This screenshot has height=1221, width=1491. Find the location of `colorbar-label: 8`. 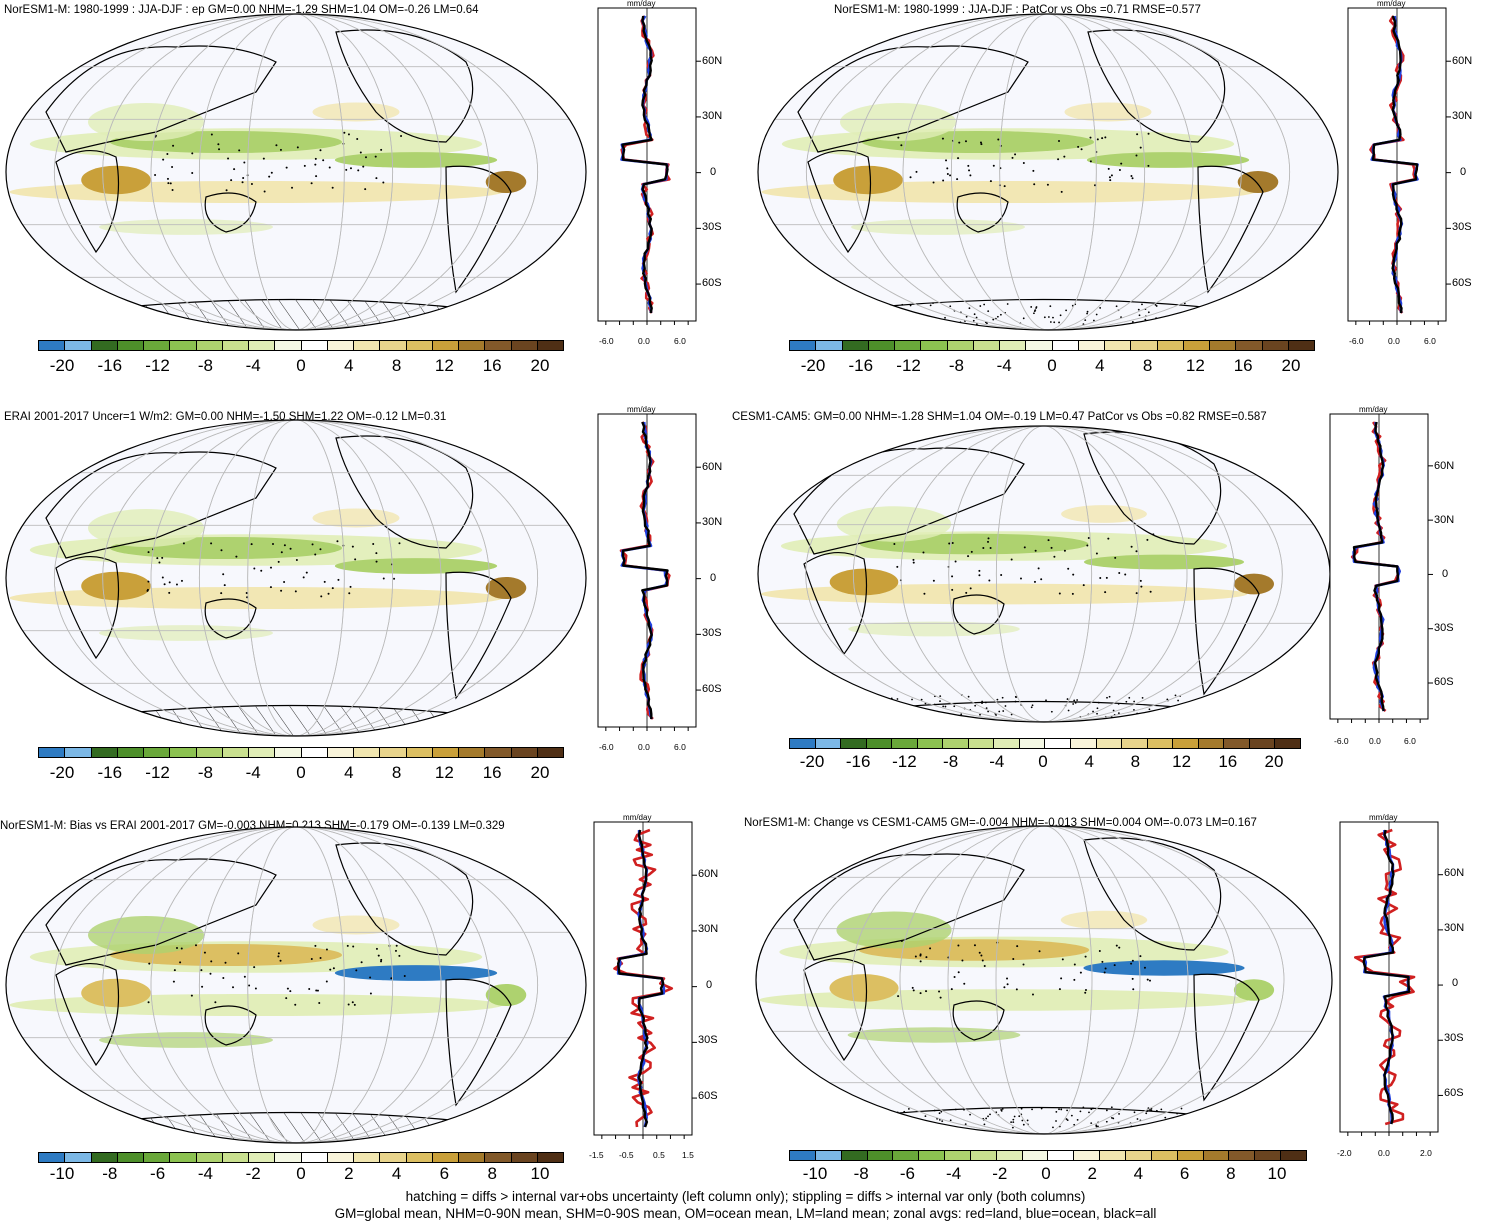

colorbar-label: 8 is located at coordinates (1147, 365).